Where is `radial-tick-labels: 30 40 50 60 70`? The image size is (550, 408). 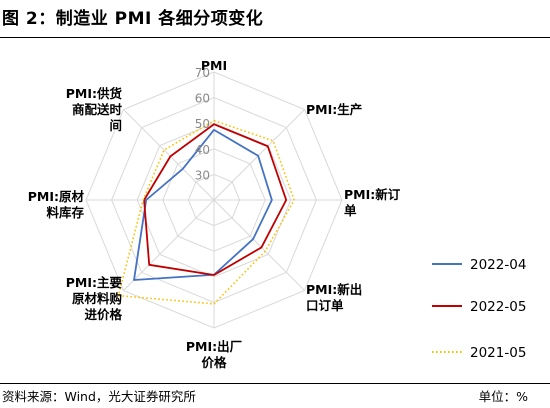
radial-tick-labels: 30 40 50 60 70 is located at coordinates (202, 124).